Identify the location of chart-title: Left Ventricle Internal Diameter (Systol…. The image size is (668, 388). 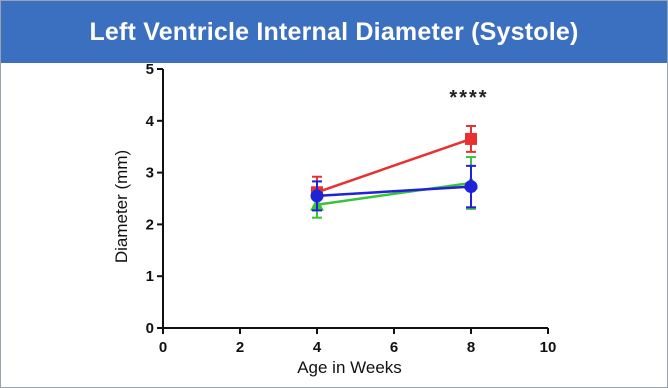
(334, 31).